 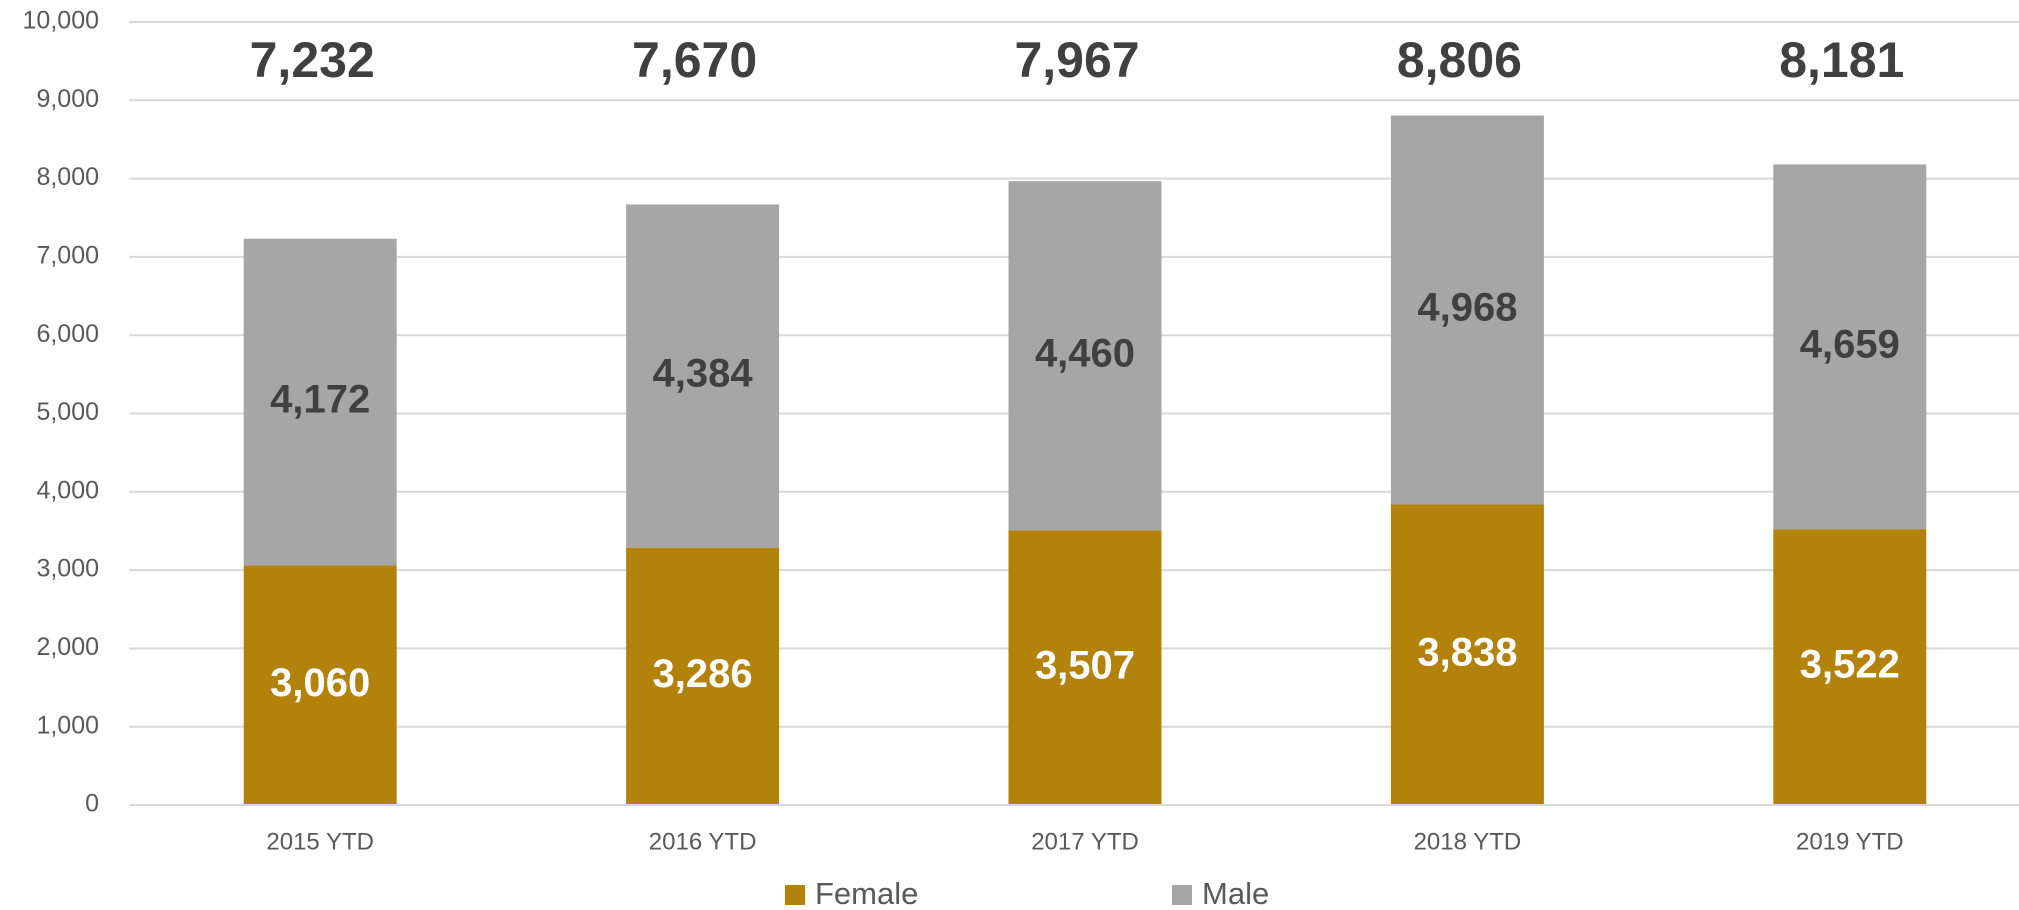 I want to click on x-tick-label: 2016 YTD, so click(x=703, y=841).